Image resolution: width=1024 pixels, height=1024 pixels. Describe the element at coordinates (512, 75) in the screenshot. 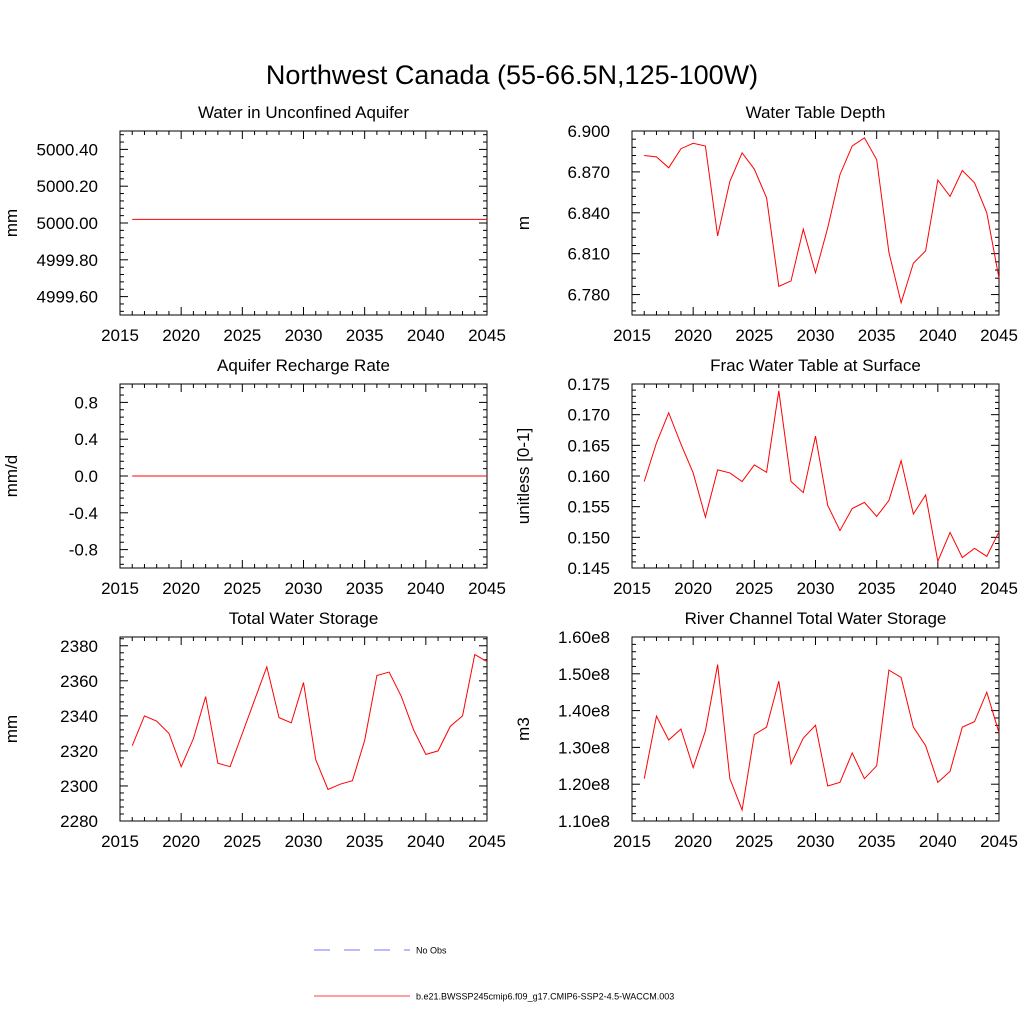

I see `figure-title: Northwest Canada (55-66.5N,125-100W)` at that location.